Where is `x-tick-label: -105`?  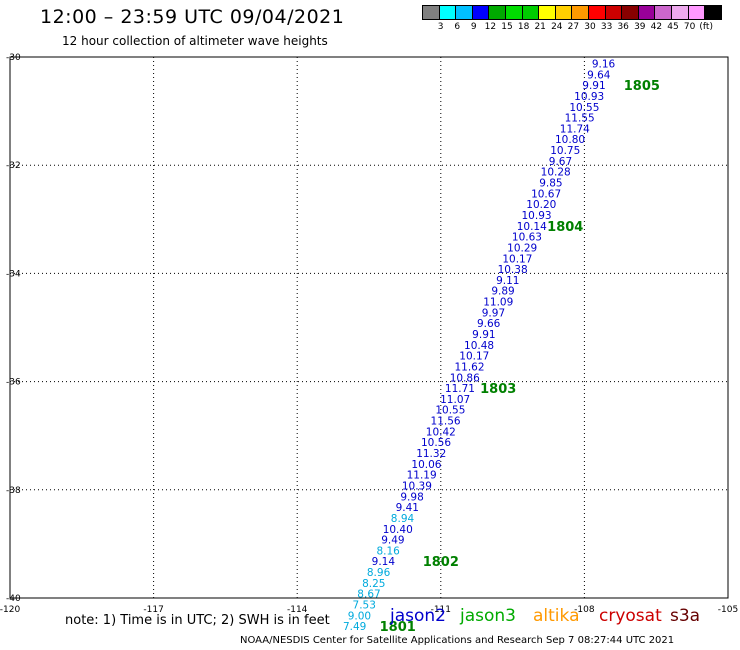
x-tick-label: -105 is located at coordinates (728, 610).